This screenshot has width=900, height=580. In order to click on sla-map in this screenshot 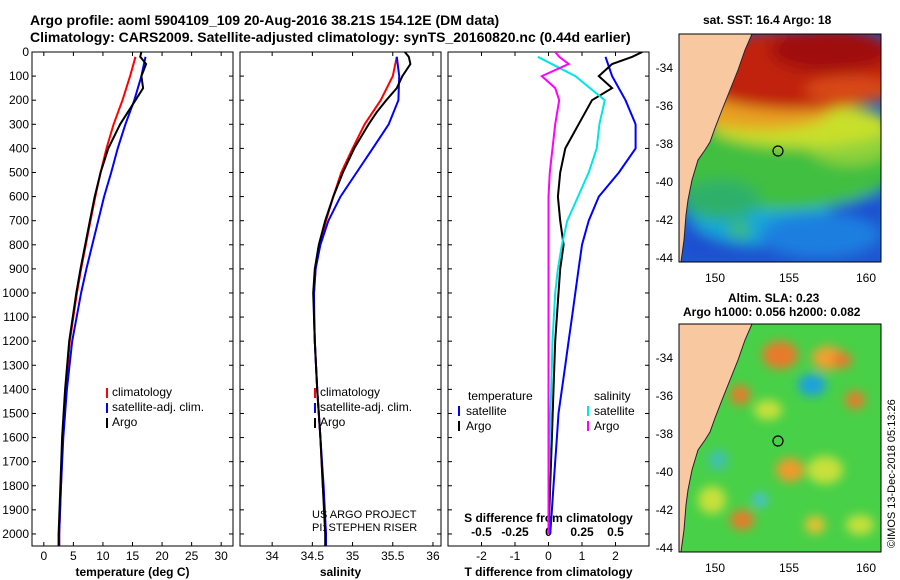, I will do `click(780, 438)`.